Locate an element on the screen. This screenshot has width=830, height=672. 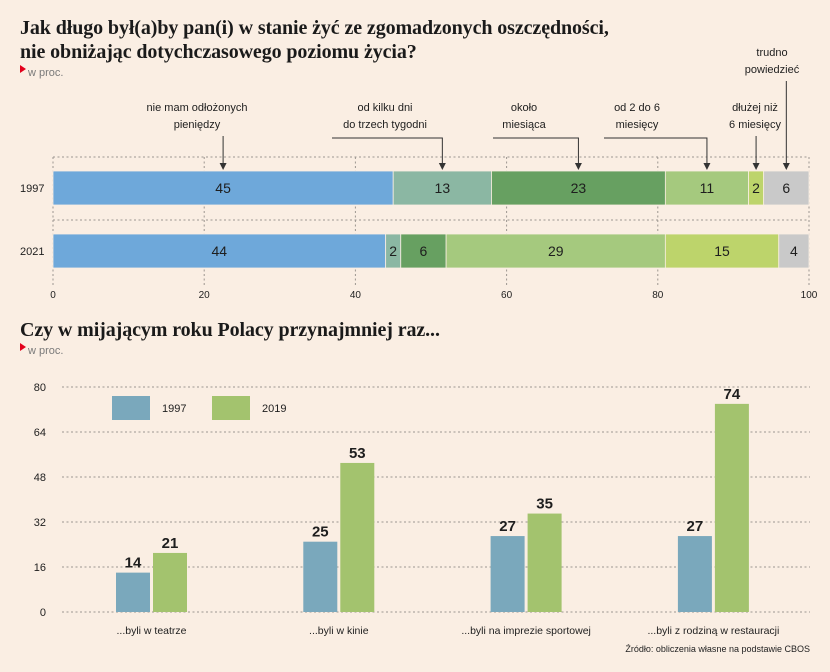
stacked-bar-row: 45 13 23 11 2 6 is located at coordinates (431, 188).